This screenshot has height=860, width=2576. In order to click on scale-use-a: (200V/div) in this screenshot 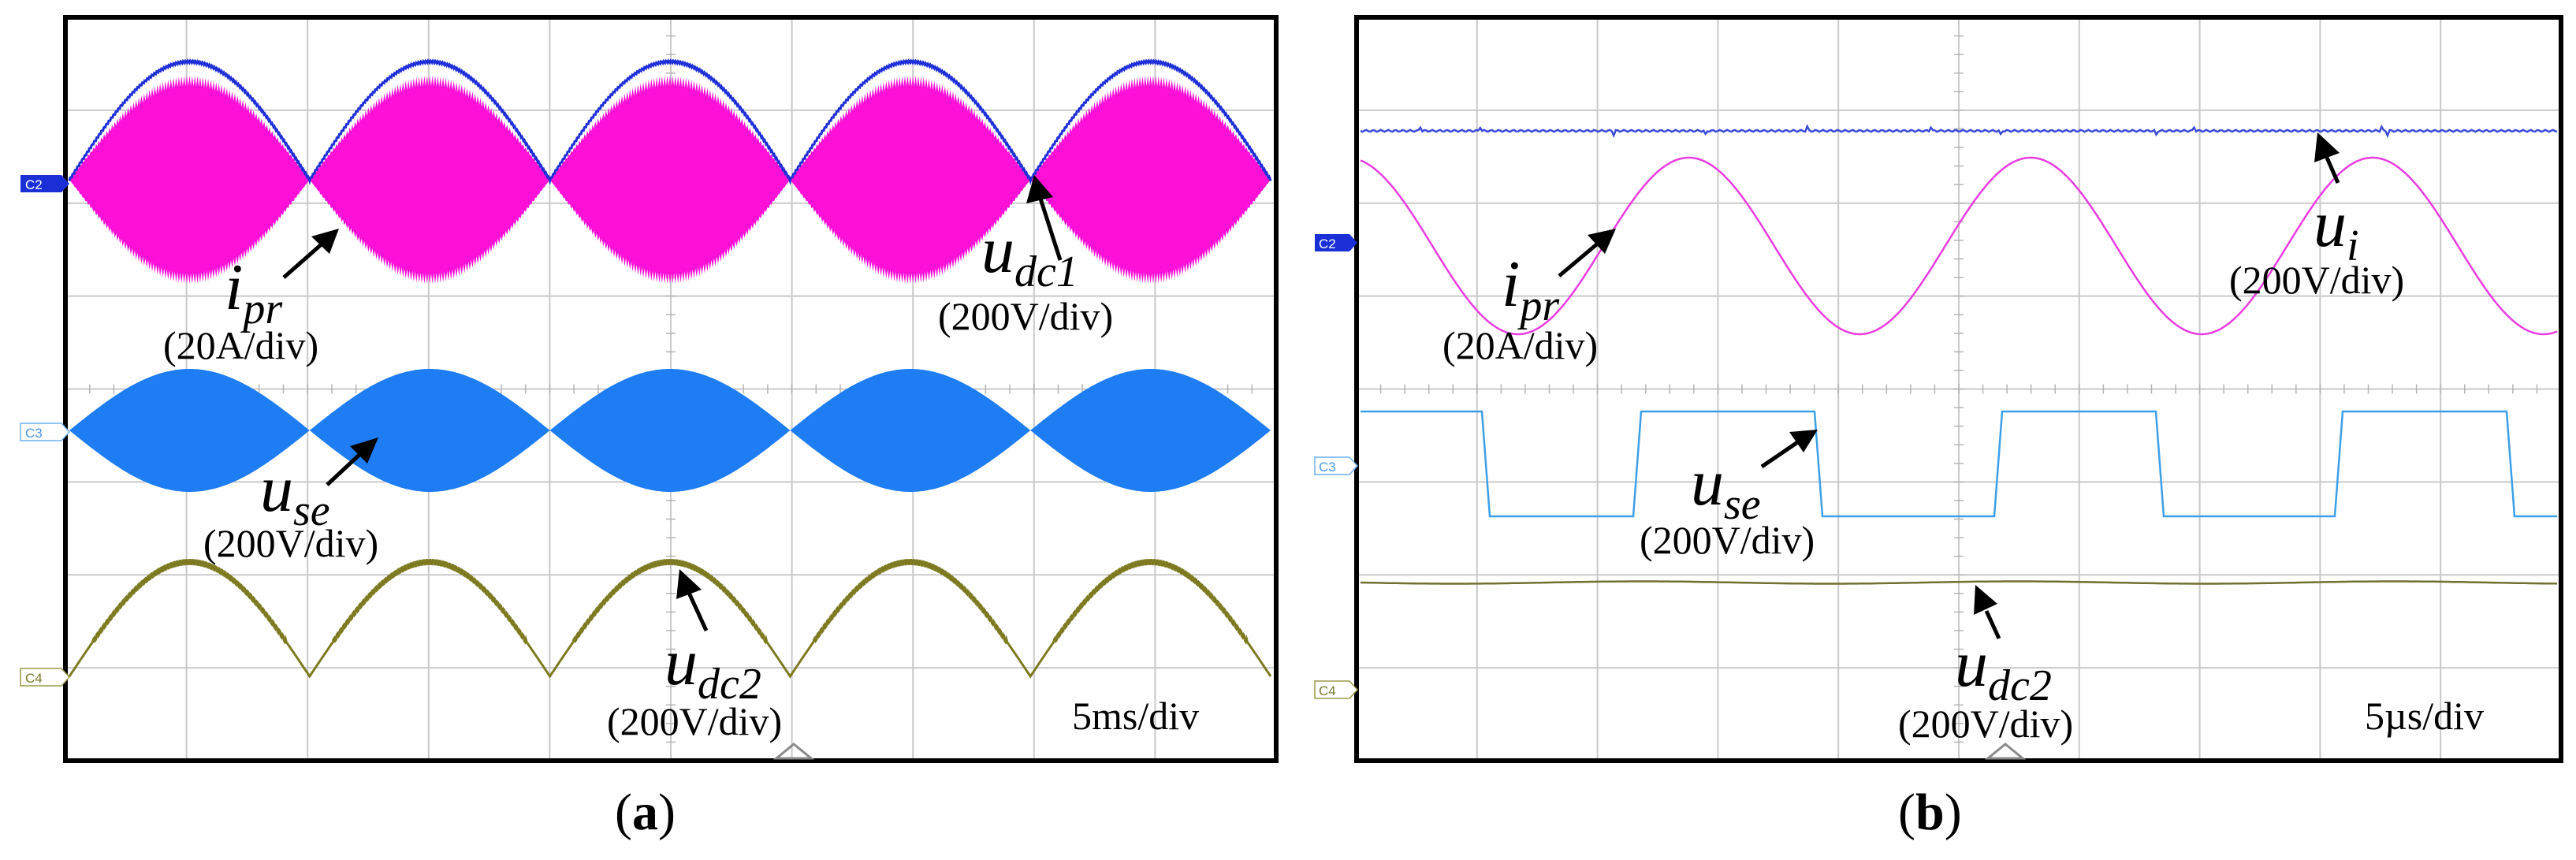, I will do `click(290, 543)`.